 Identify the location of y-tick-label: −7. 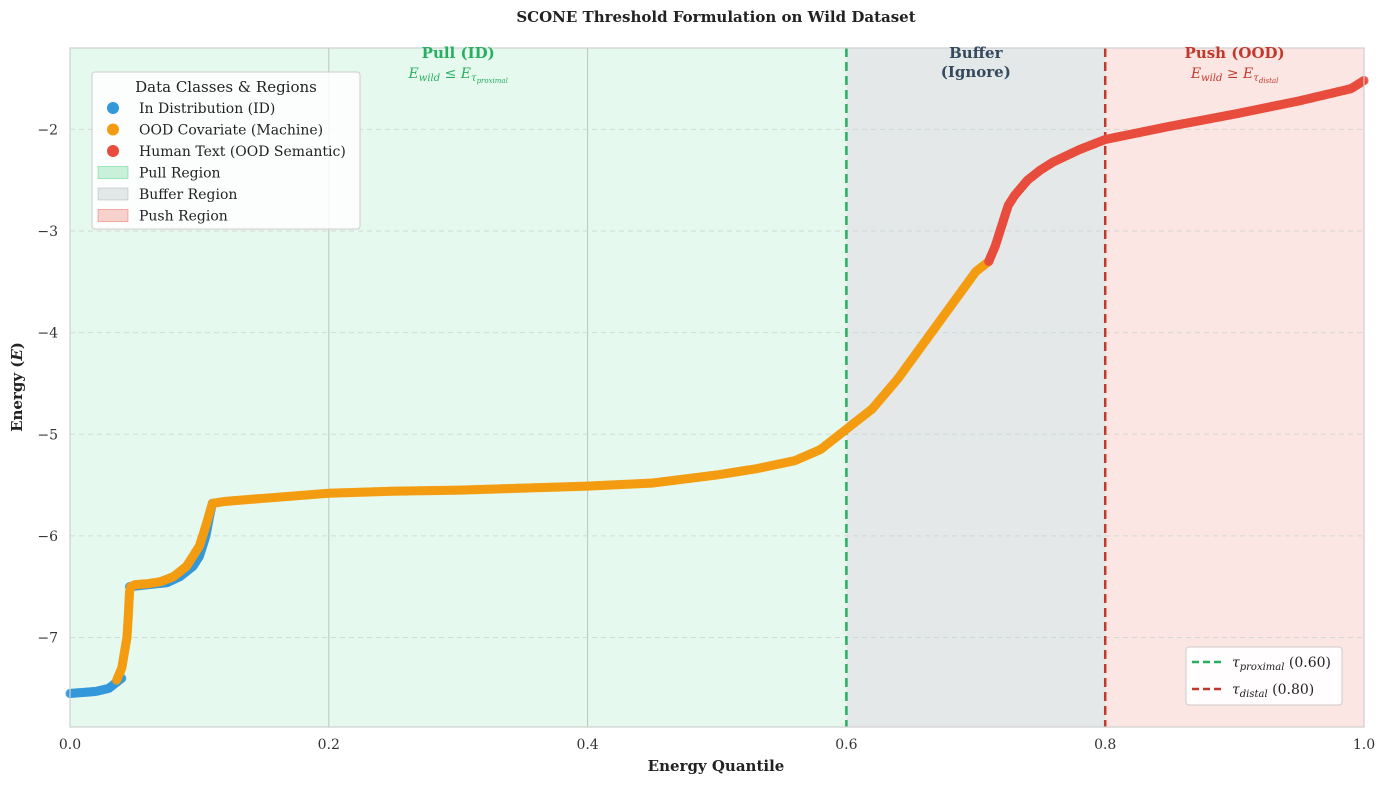
(47, 639).